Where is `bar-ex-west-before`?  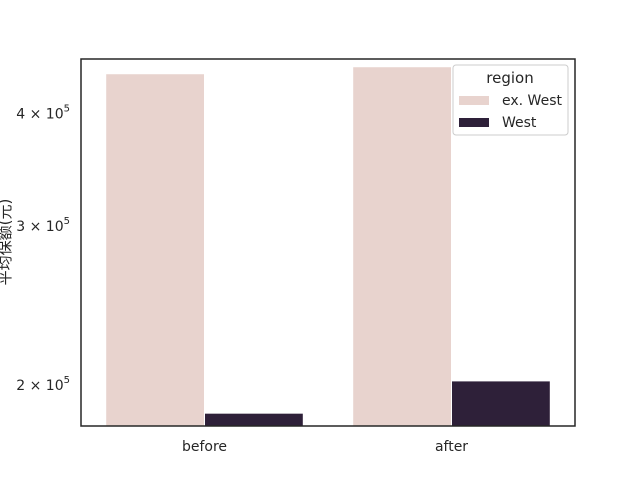 bar-ex-west-before is located at coordinates (155, 250).